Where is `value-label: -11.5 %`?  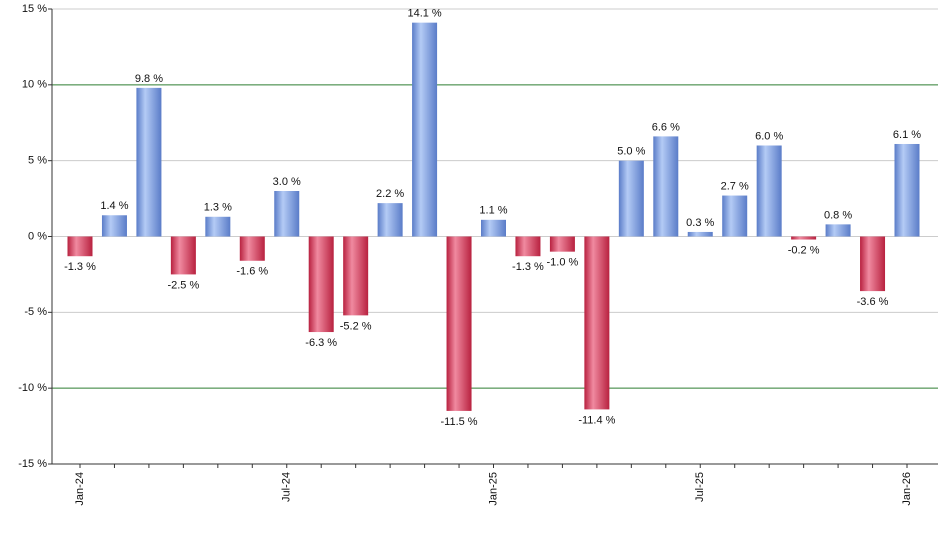 value-label: -11.5 % is located at coordinates (458, 422).